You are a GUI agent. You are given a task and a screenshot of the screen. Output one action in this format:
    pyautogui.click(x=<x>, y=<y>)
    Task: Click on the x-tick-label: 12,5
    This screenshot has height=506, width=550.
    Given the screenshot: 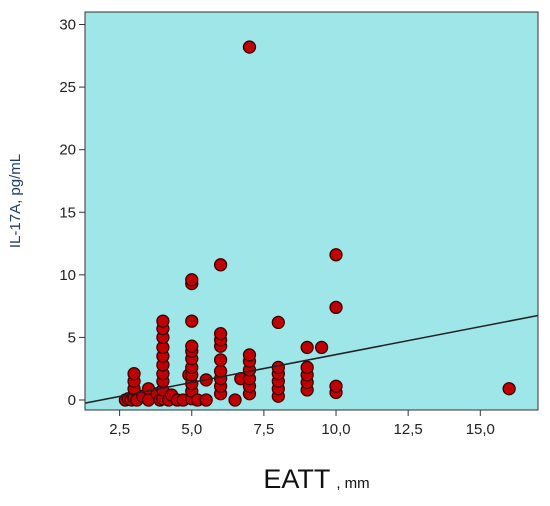 What is the action you would take?
    pyautogui.click(x=408, y=429)
    